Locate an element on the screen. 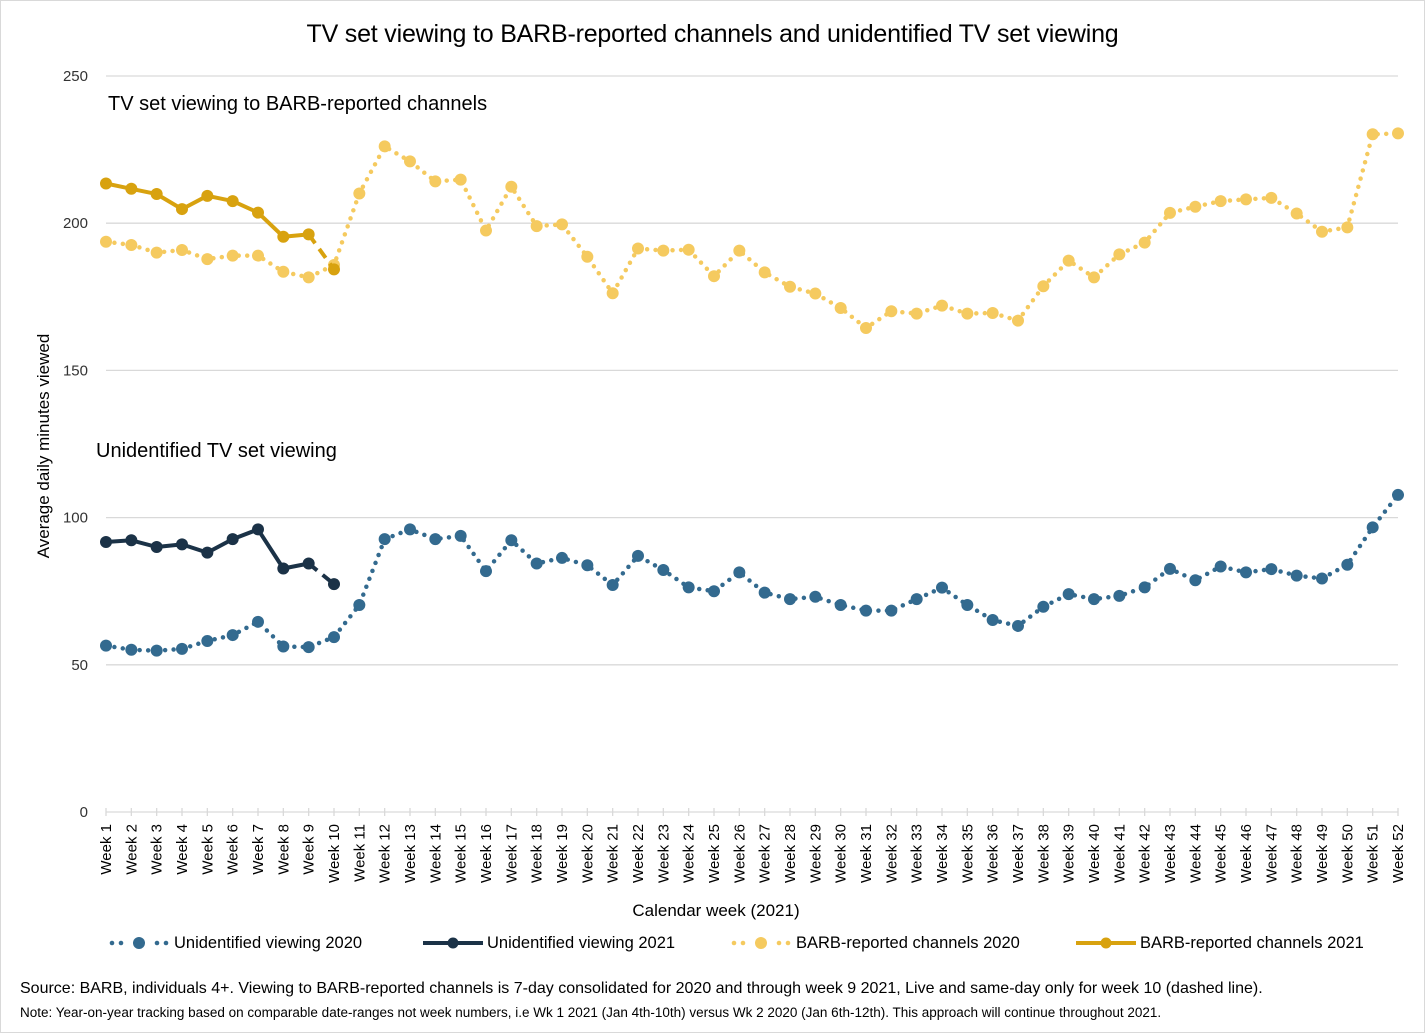 This screenshot has width=1425, height=1033. legend-item-barb-2021: BARB-reported channels 2021 is located at coordinates (1220, 943).